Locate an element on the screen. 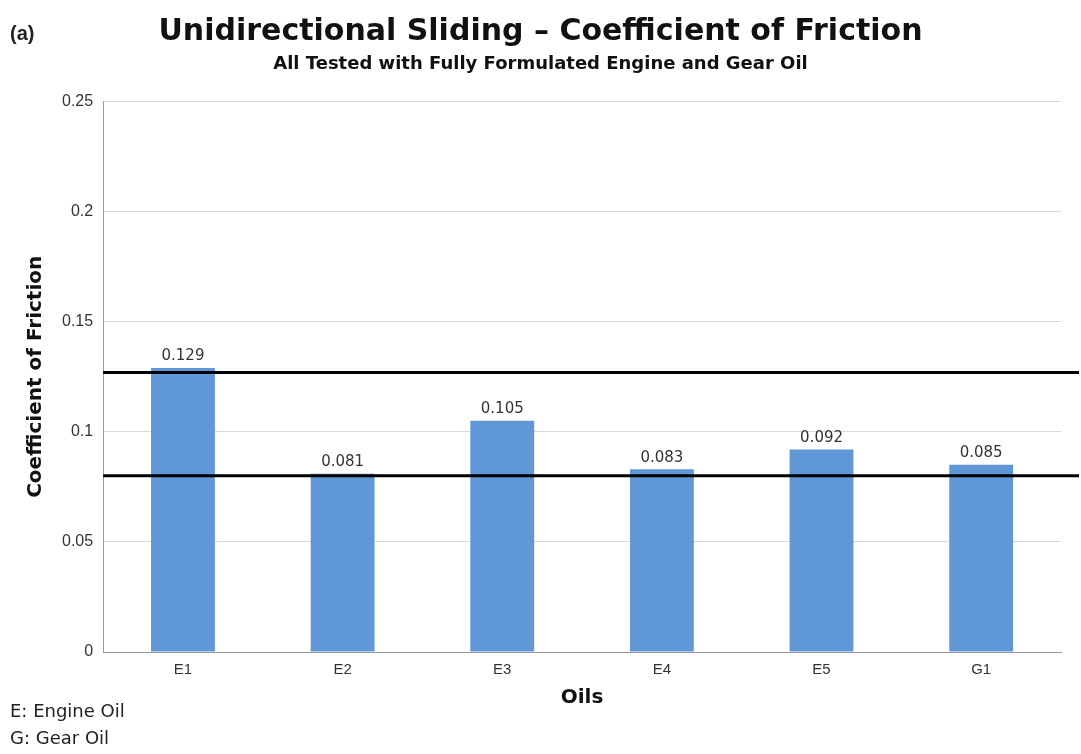 Image resolution: width=1081 pixels, height=754 pixels. y-tick-label: 0 is located at coordinates (89, 651).